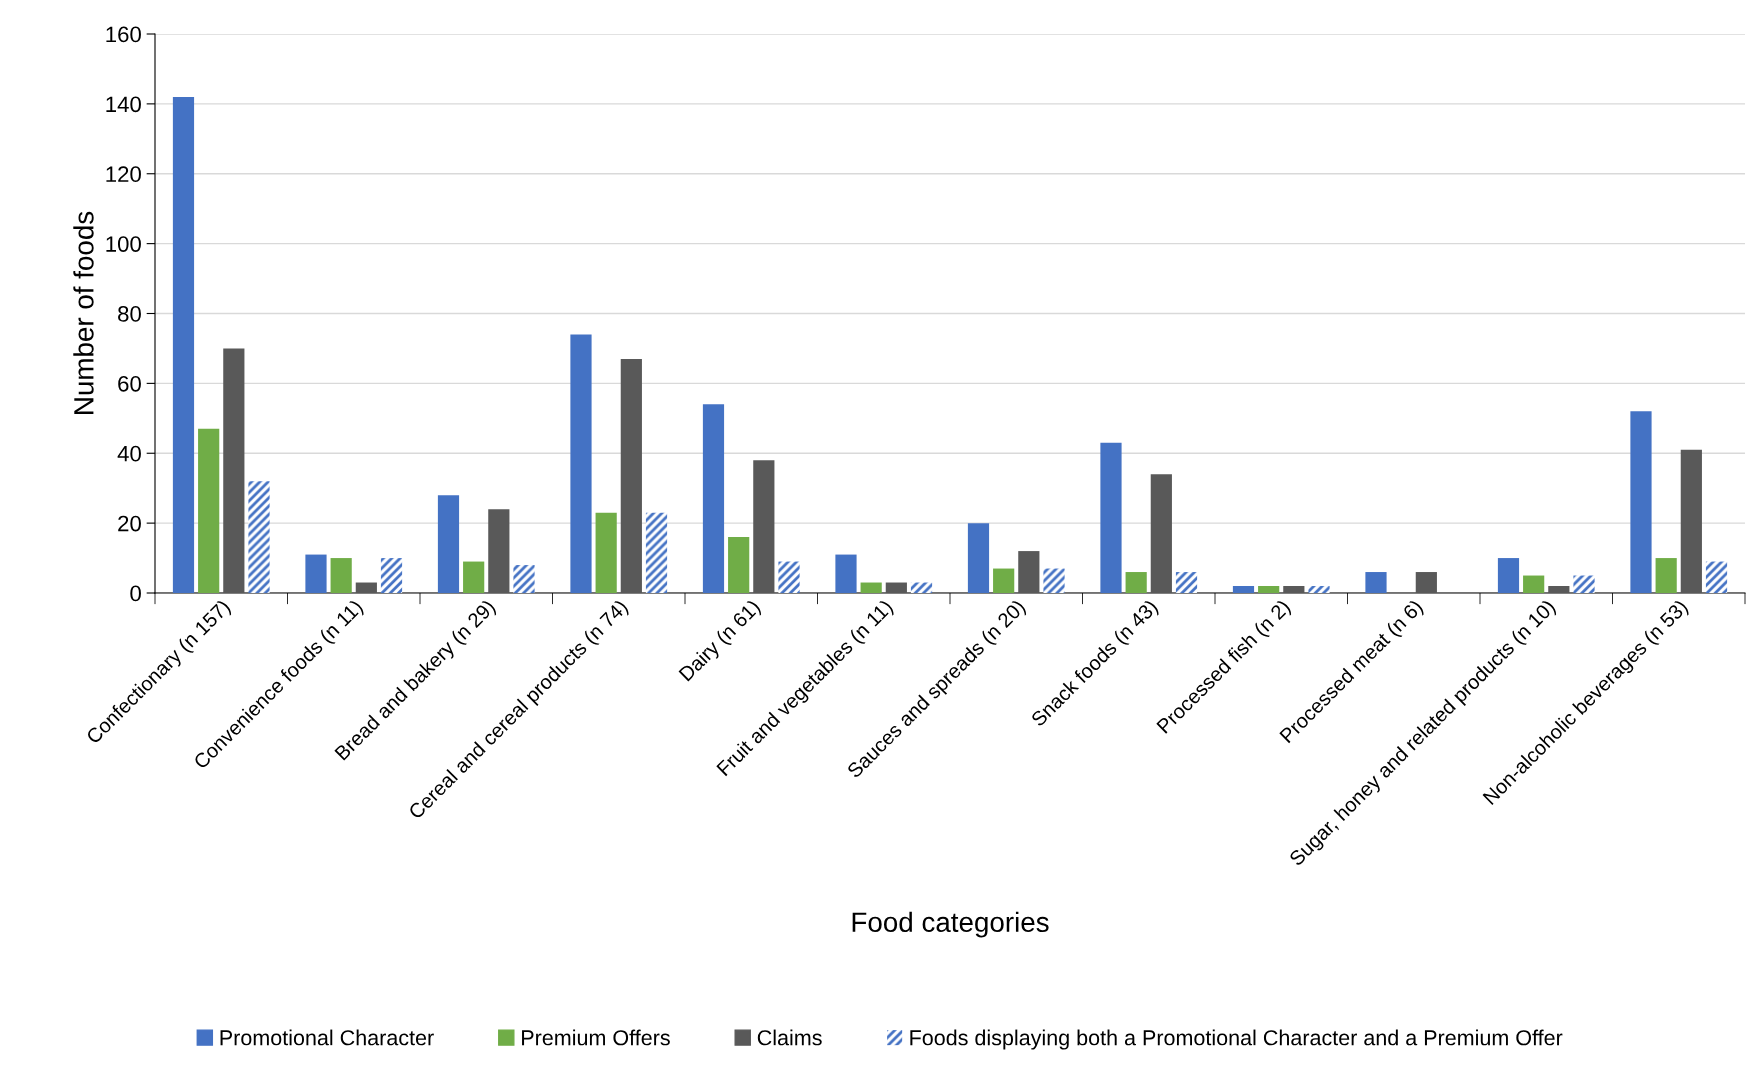 This screenshot has width=1760, height=1069. What do you see at coordinates (83, 312) in the screenshot?
I see `y-axis-title: Number of foods` at bounding box center [83, 312].